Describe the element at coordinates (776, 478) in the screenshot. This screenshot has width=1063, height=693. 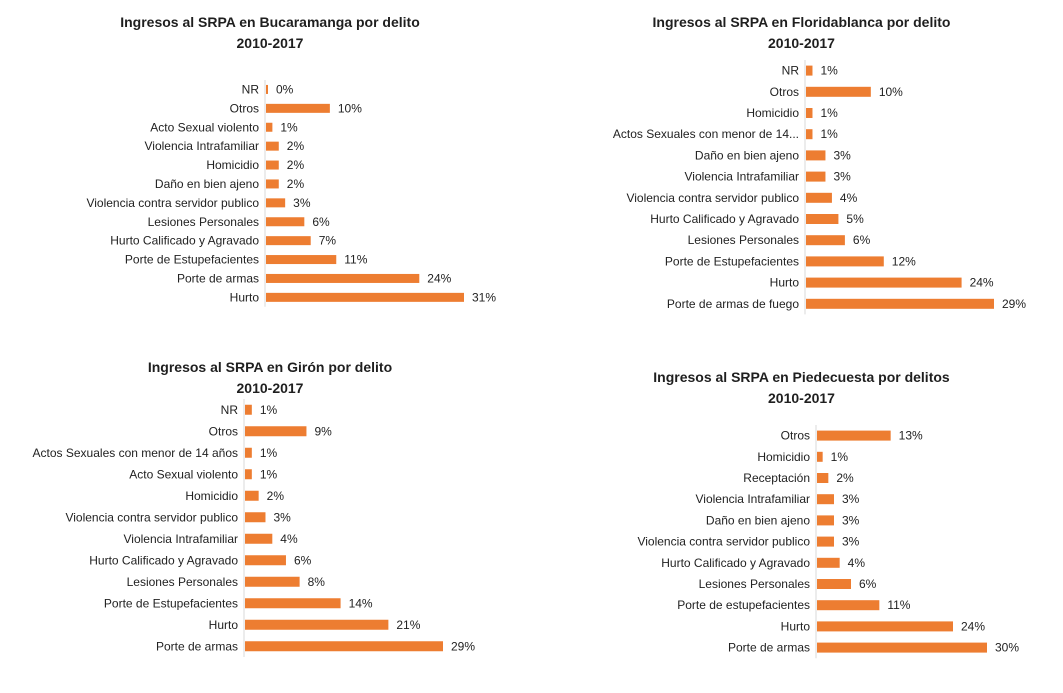
I see `category-label: Receptación` at that location.